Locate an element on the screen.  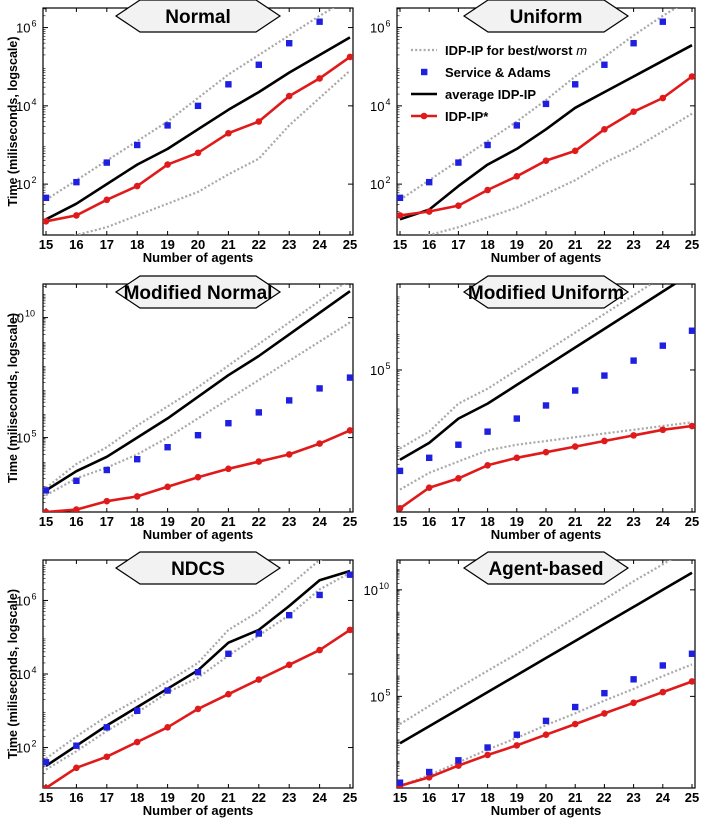
chart-title: Uniform is located at coordinates (546, 17).